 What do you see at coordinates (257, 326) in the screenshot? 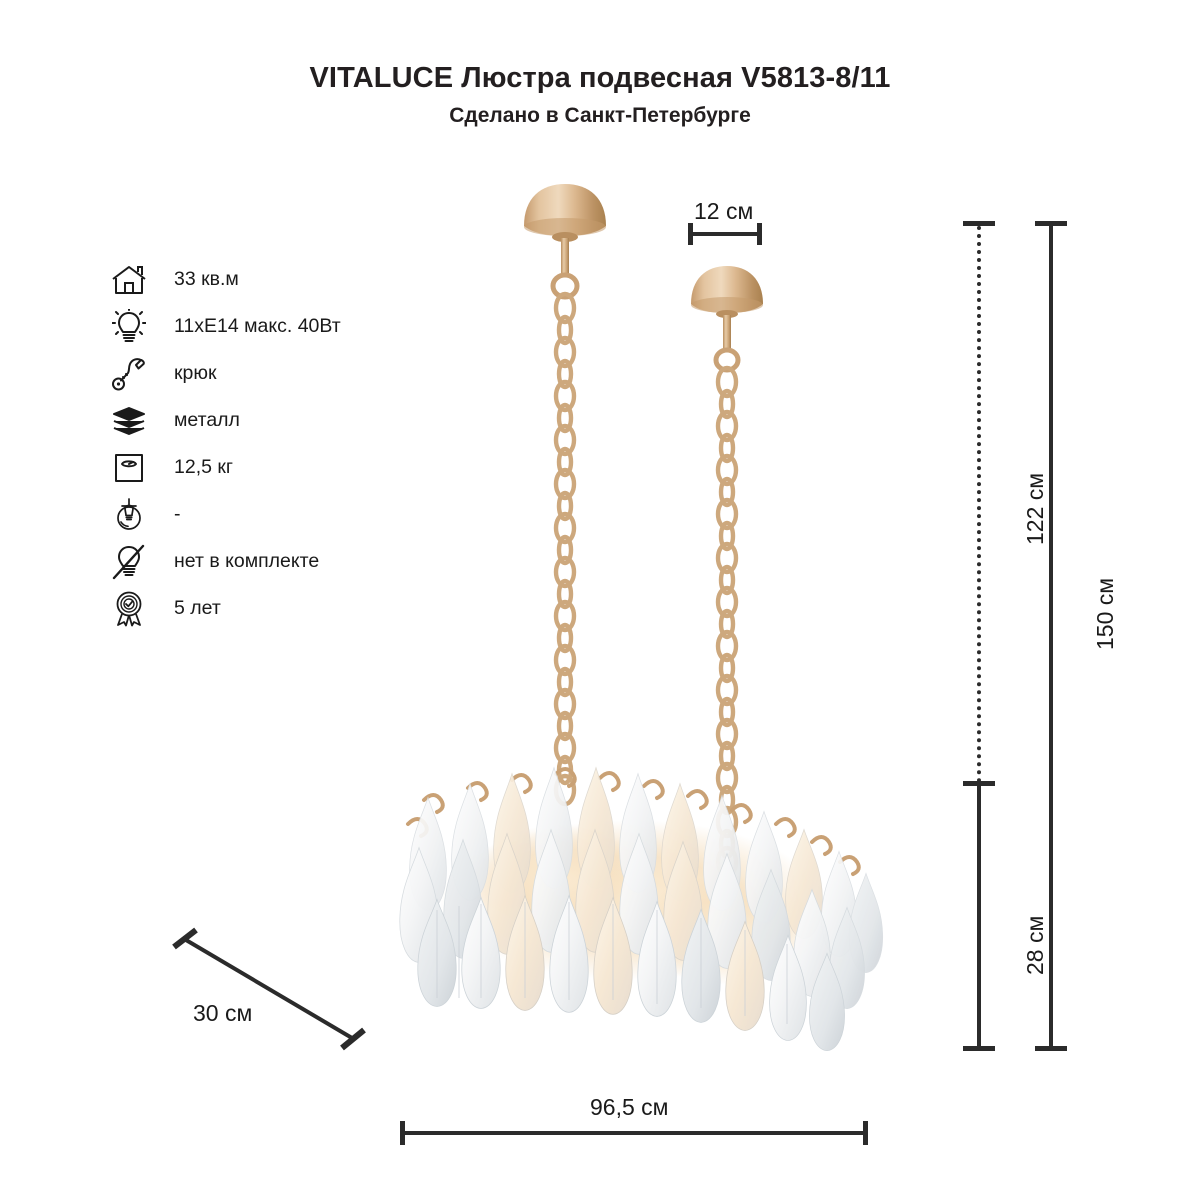
I see `spec-label-lamps: 11xE14 макс. 40Вт` at bounding box center [257, 326].